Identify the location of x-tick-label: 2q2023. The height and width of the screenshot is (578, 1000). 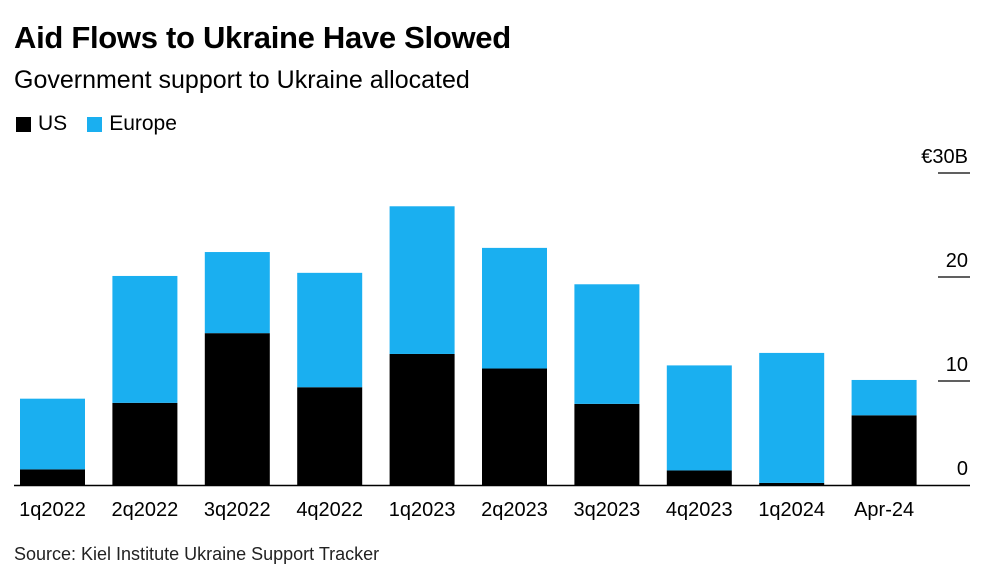
(514, 510).